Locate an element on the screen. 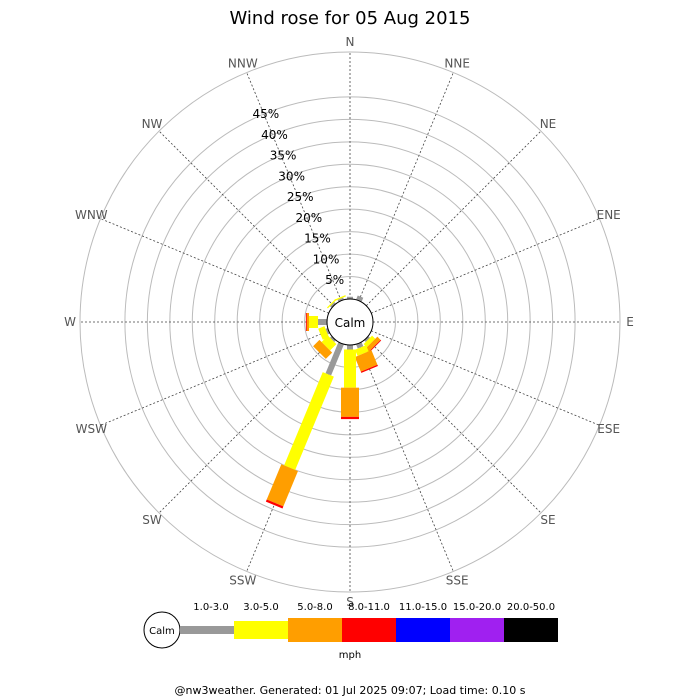 The height and width of the screenshot is (700, 700). bar-s-1.0-3.0 is located at coordinates (350, 347).